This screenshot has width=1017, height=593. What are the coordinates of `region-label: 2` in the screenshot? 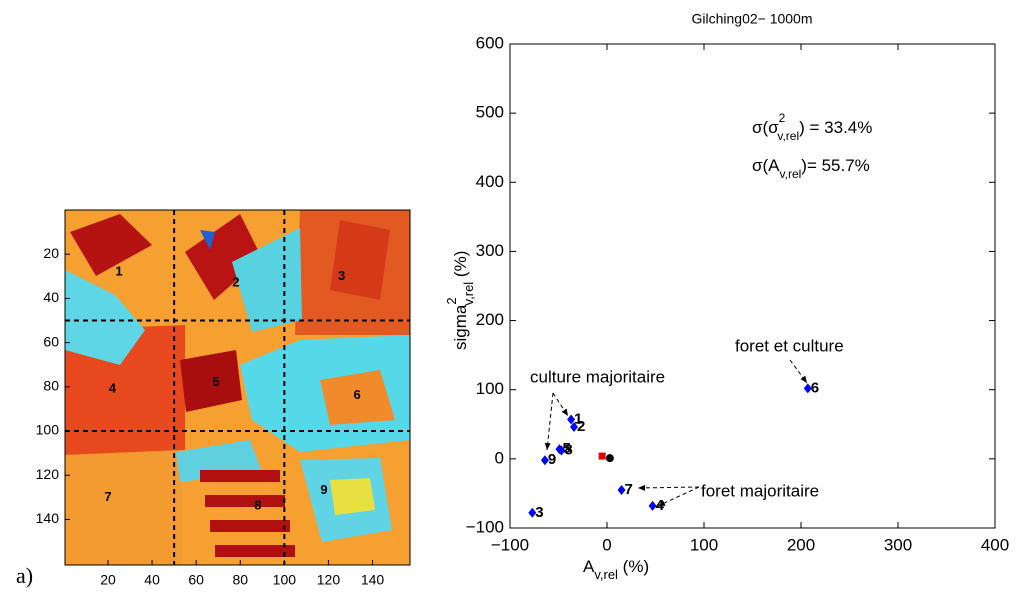 It's located at (235, 281).